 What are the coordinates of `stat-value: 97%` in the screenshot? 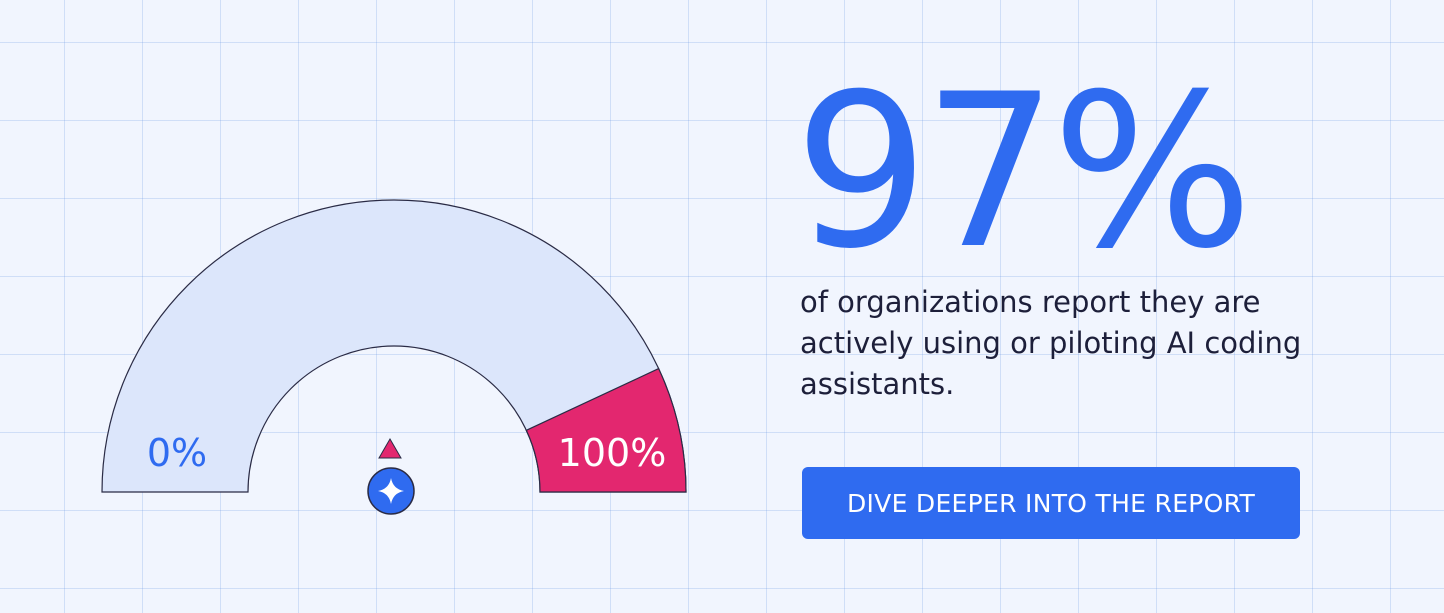 It's located at (1023, 171).